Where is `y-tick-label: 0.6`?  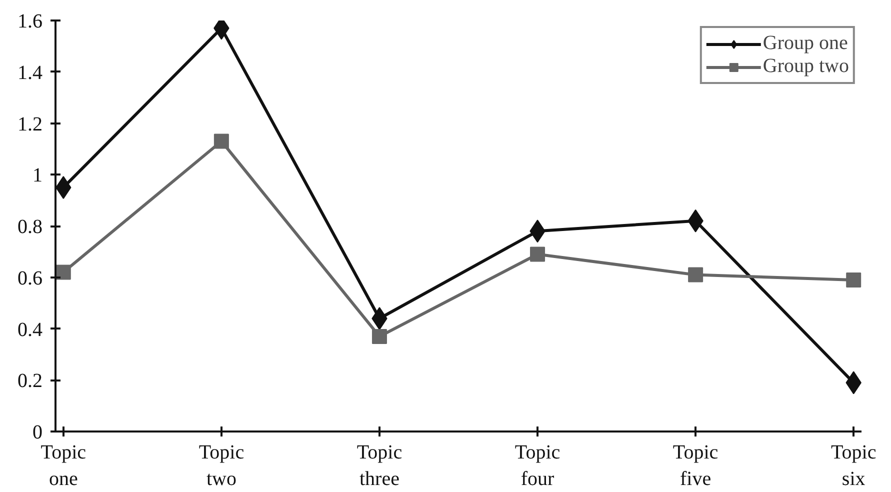 y-tick-label: 0.6 is located at coordinates (30, 278).